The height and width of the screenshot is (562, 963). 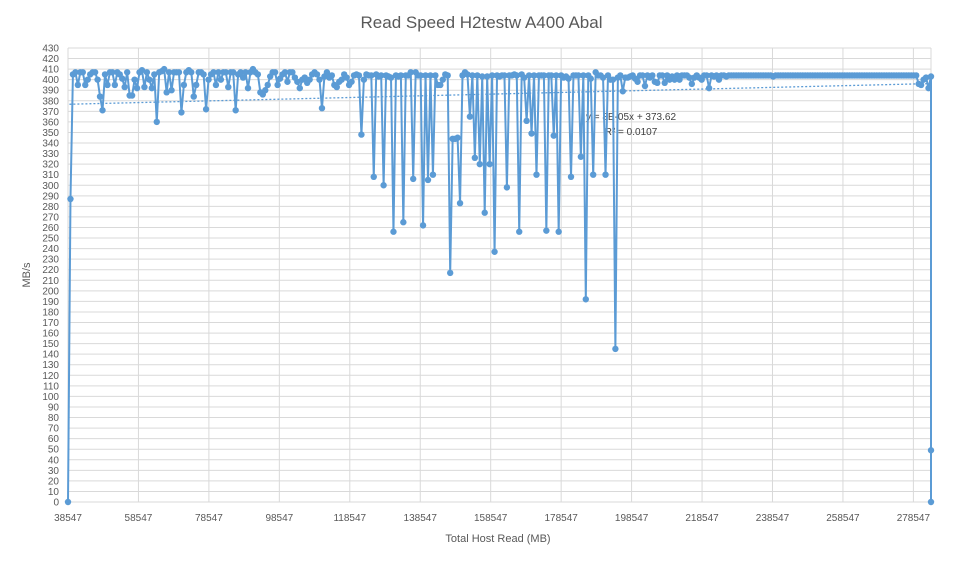 What do you see at coordinates (68, 518) in the screenshot?
I see `x-tick-label: 38547` at bounding box center [68, 518].